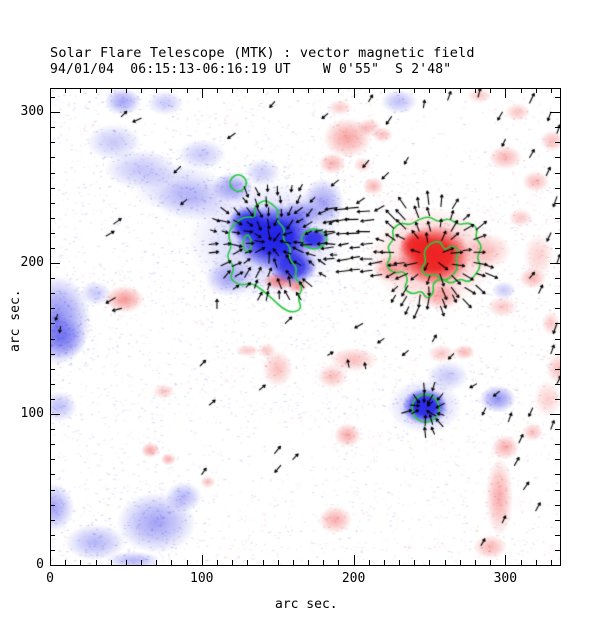 The image size is (612, 617). I want to click on y-tick-label: 100, so click(32, 414).